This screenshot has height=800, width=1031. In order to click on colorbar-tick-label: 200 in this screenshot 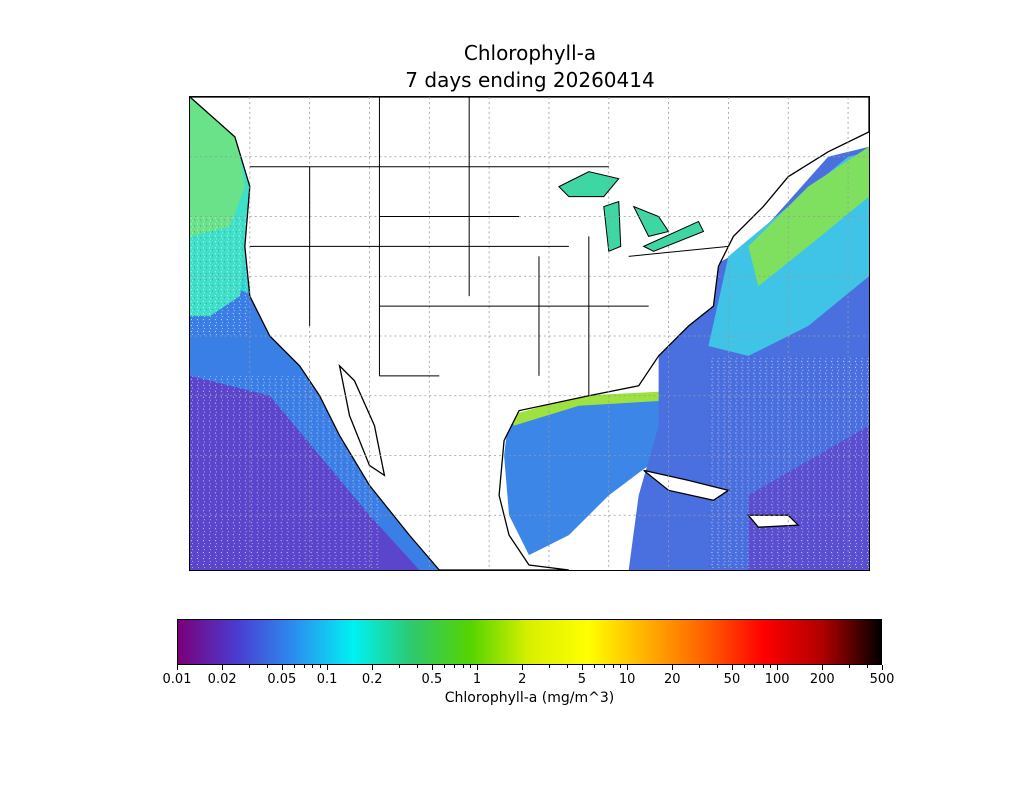, I will do `click(822, 679)`.